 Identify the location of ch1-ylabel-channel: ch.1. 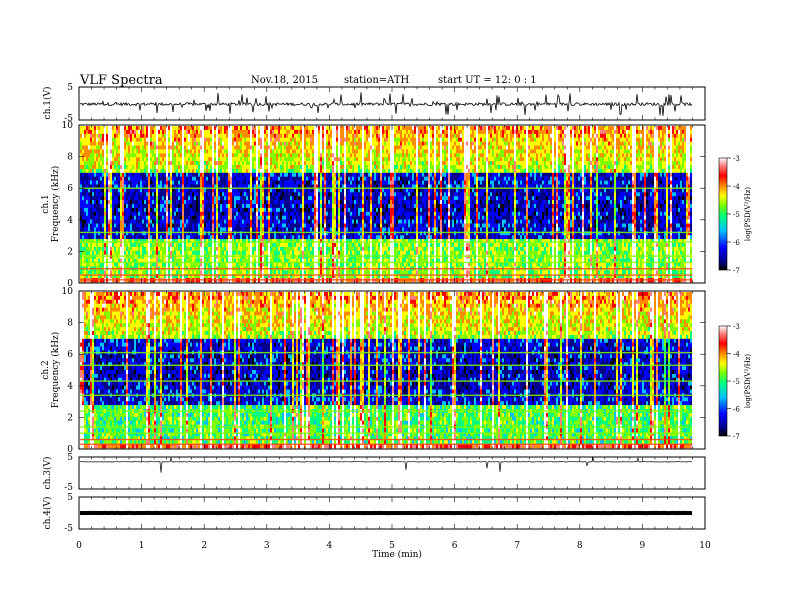
(46, 203).